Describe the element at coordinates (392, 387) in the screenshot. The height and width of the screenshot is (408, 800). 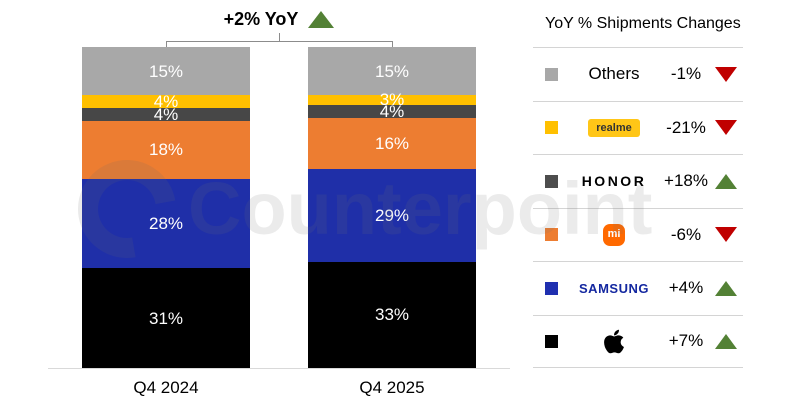
I see `x-axis-label-q4-2025: Q4 2025` at that location.